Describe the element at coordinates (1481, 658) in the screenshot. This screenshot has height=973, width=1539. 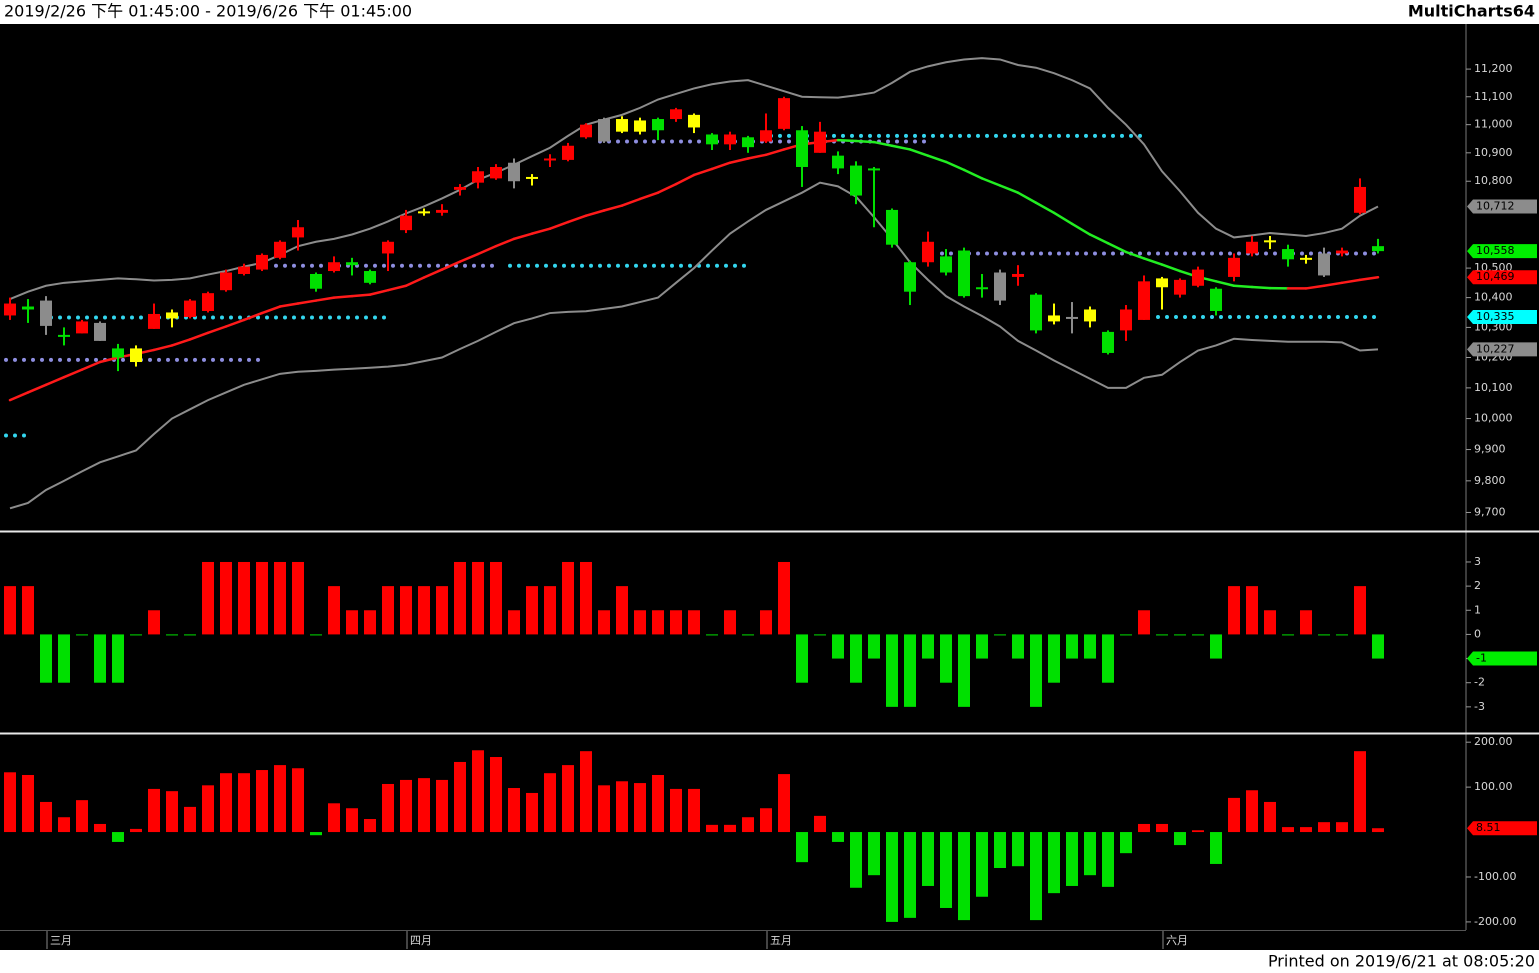
I see `value-marker-label: -1` at that location.